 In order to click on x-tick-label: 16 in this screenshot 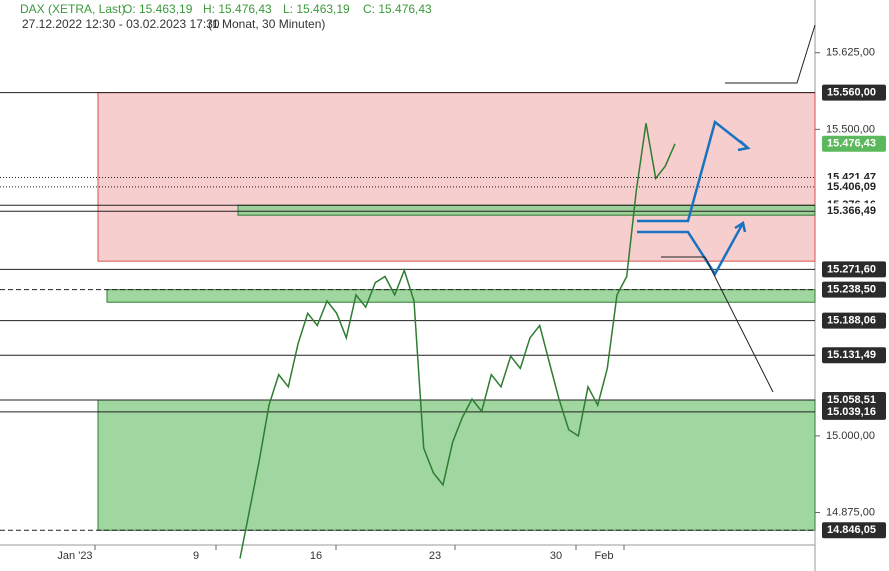, I will do `click(316, 556)`.